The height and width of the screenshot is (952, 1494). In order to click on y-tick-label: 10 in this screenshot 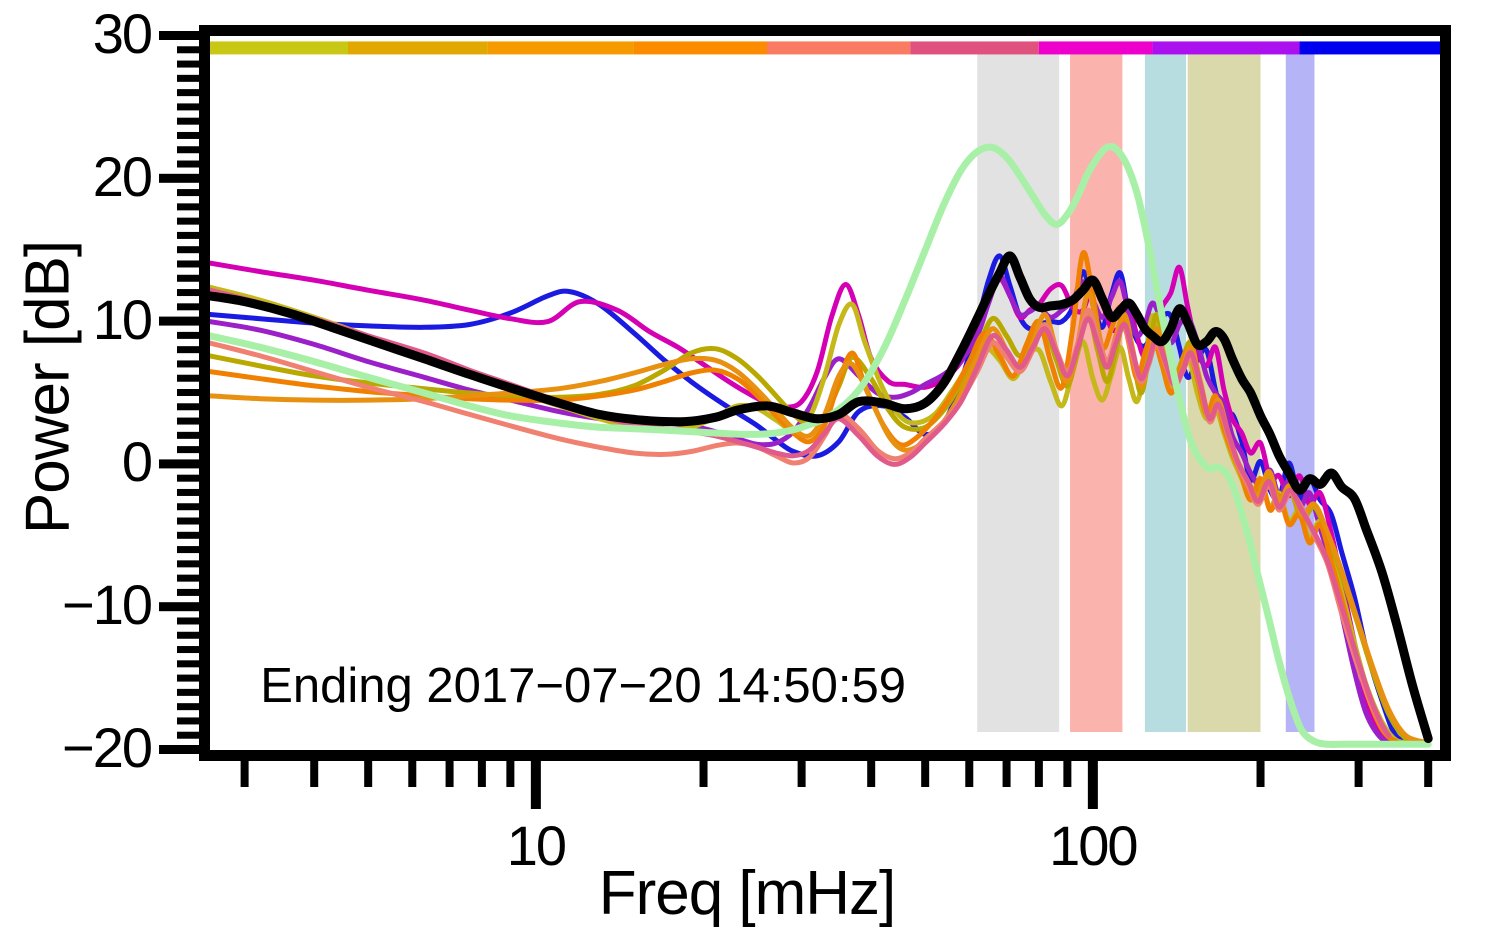, I will do `click(122, 319)`.